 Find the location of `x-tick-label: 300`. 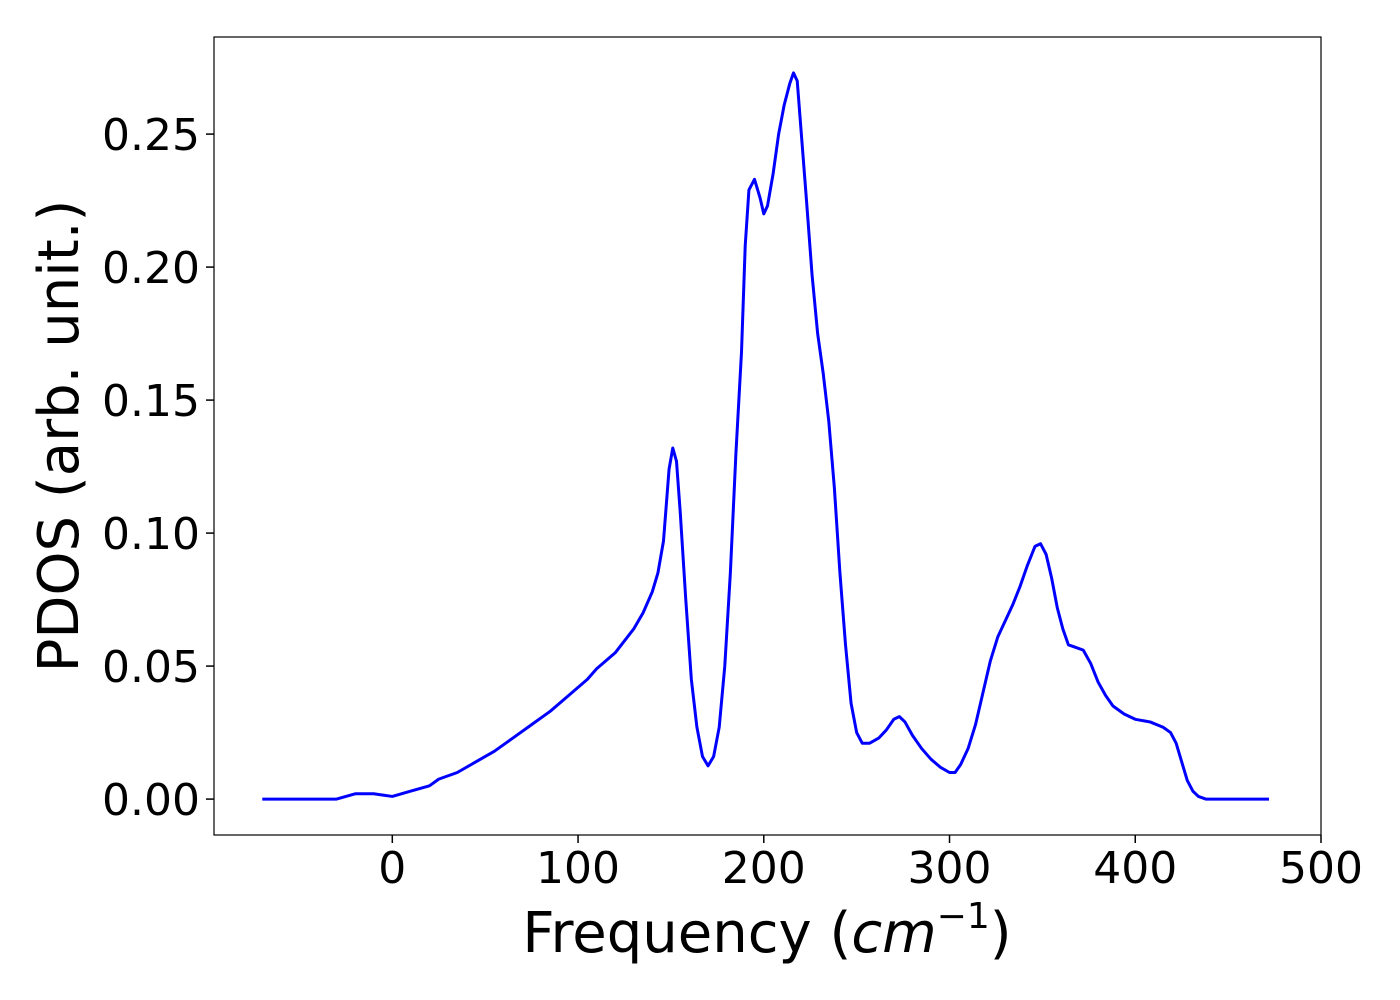

x-tick-label: 300 is located at coordinates (950, 868).